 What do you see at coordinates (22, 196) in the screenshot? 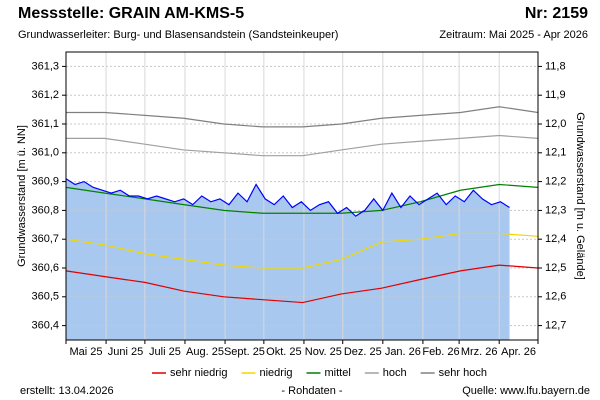
I see `y-axis-label: Grundwasserstand [m ü. NN]` at bounding box center [22, 196].